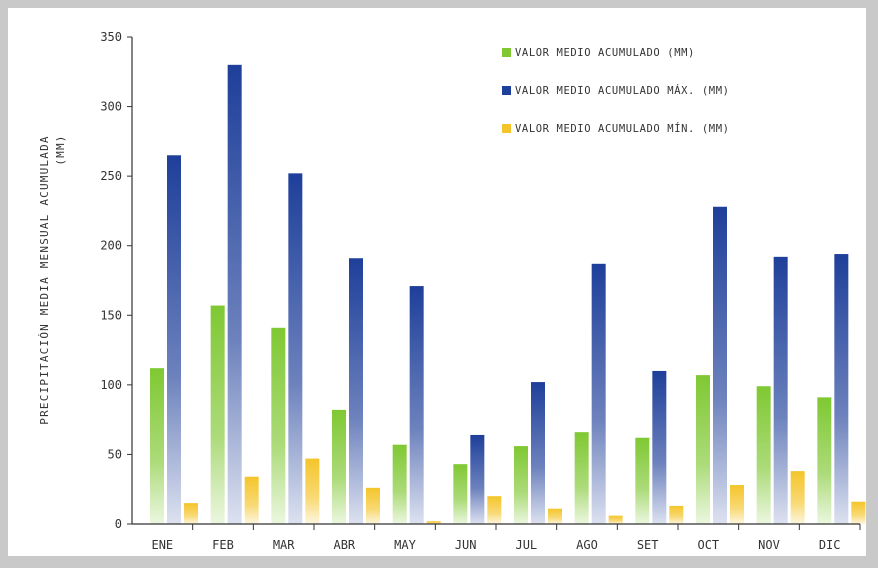  Describe the element at coordinates (111, 246) in the screenshot. I see `y-tick-label: 200` at that location.